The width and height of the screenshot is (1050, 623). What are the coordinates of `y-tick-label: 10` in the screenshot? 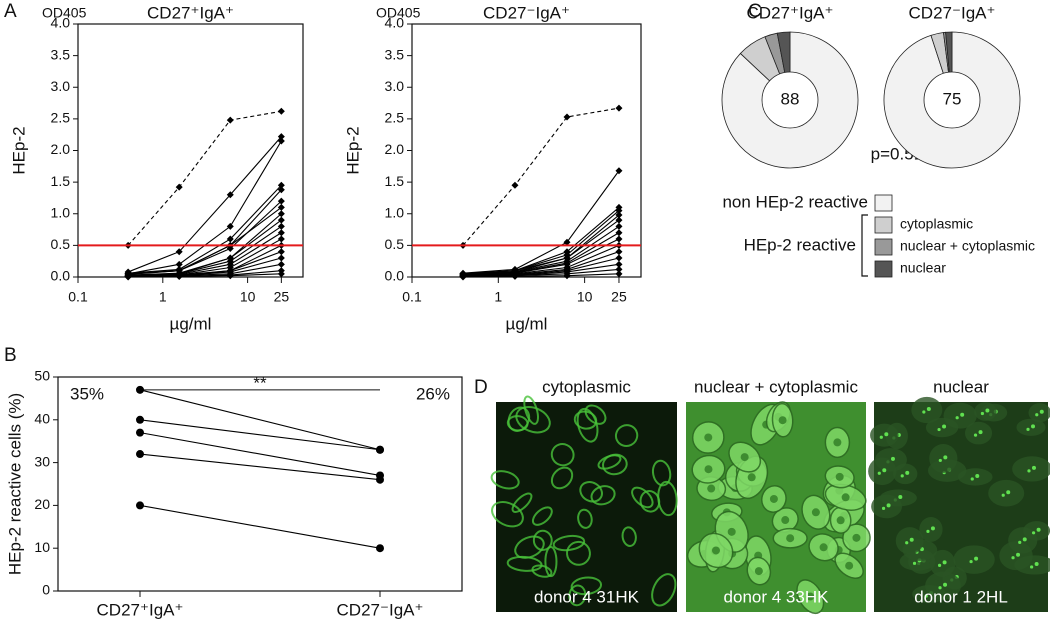 It's located at (42, 547).